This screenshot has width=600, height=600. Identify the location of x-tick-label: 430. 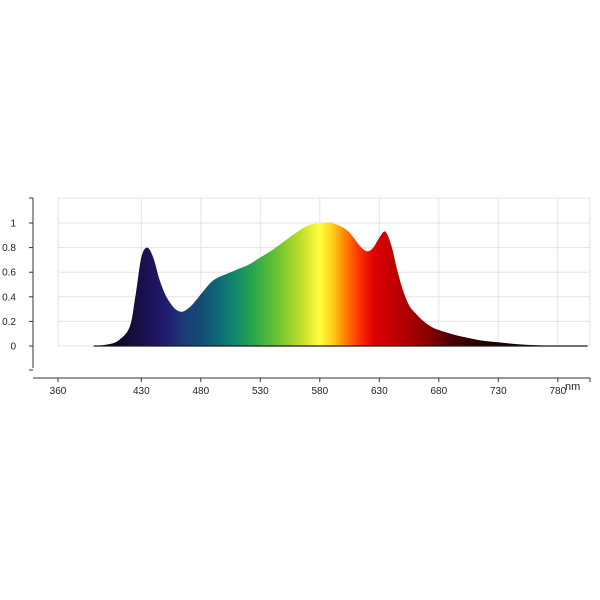
(141, 391).